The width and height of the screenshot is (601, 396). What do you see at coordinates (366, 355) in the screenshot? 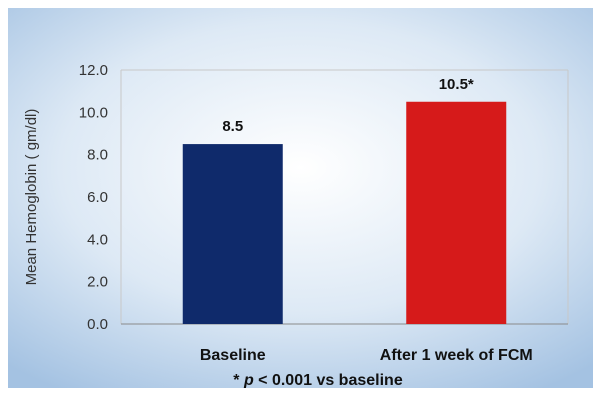
I see `category-labels: Baseline After 1 week of FCM` at bounding box center [366, 355].